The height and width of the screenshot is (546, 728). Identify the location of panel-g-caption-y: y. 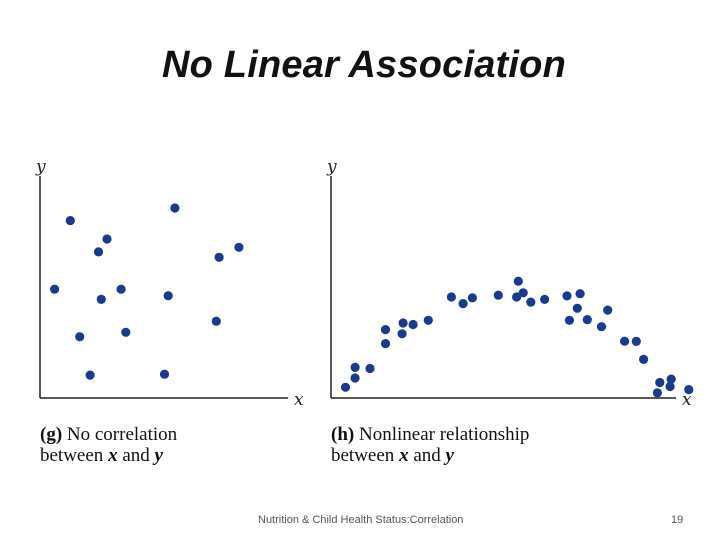
(158, 455).